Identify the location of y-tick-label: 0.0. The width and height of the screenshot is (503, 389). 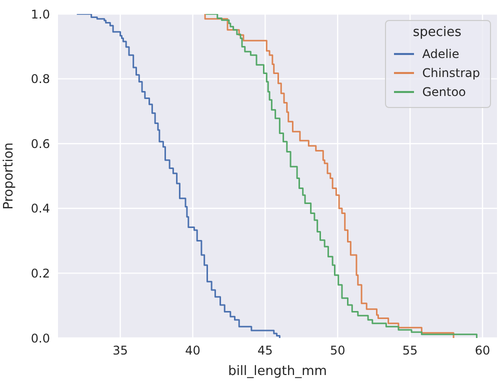
(40, 338).